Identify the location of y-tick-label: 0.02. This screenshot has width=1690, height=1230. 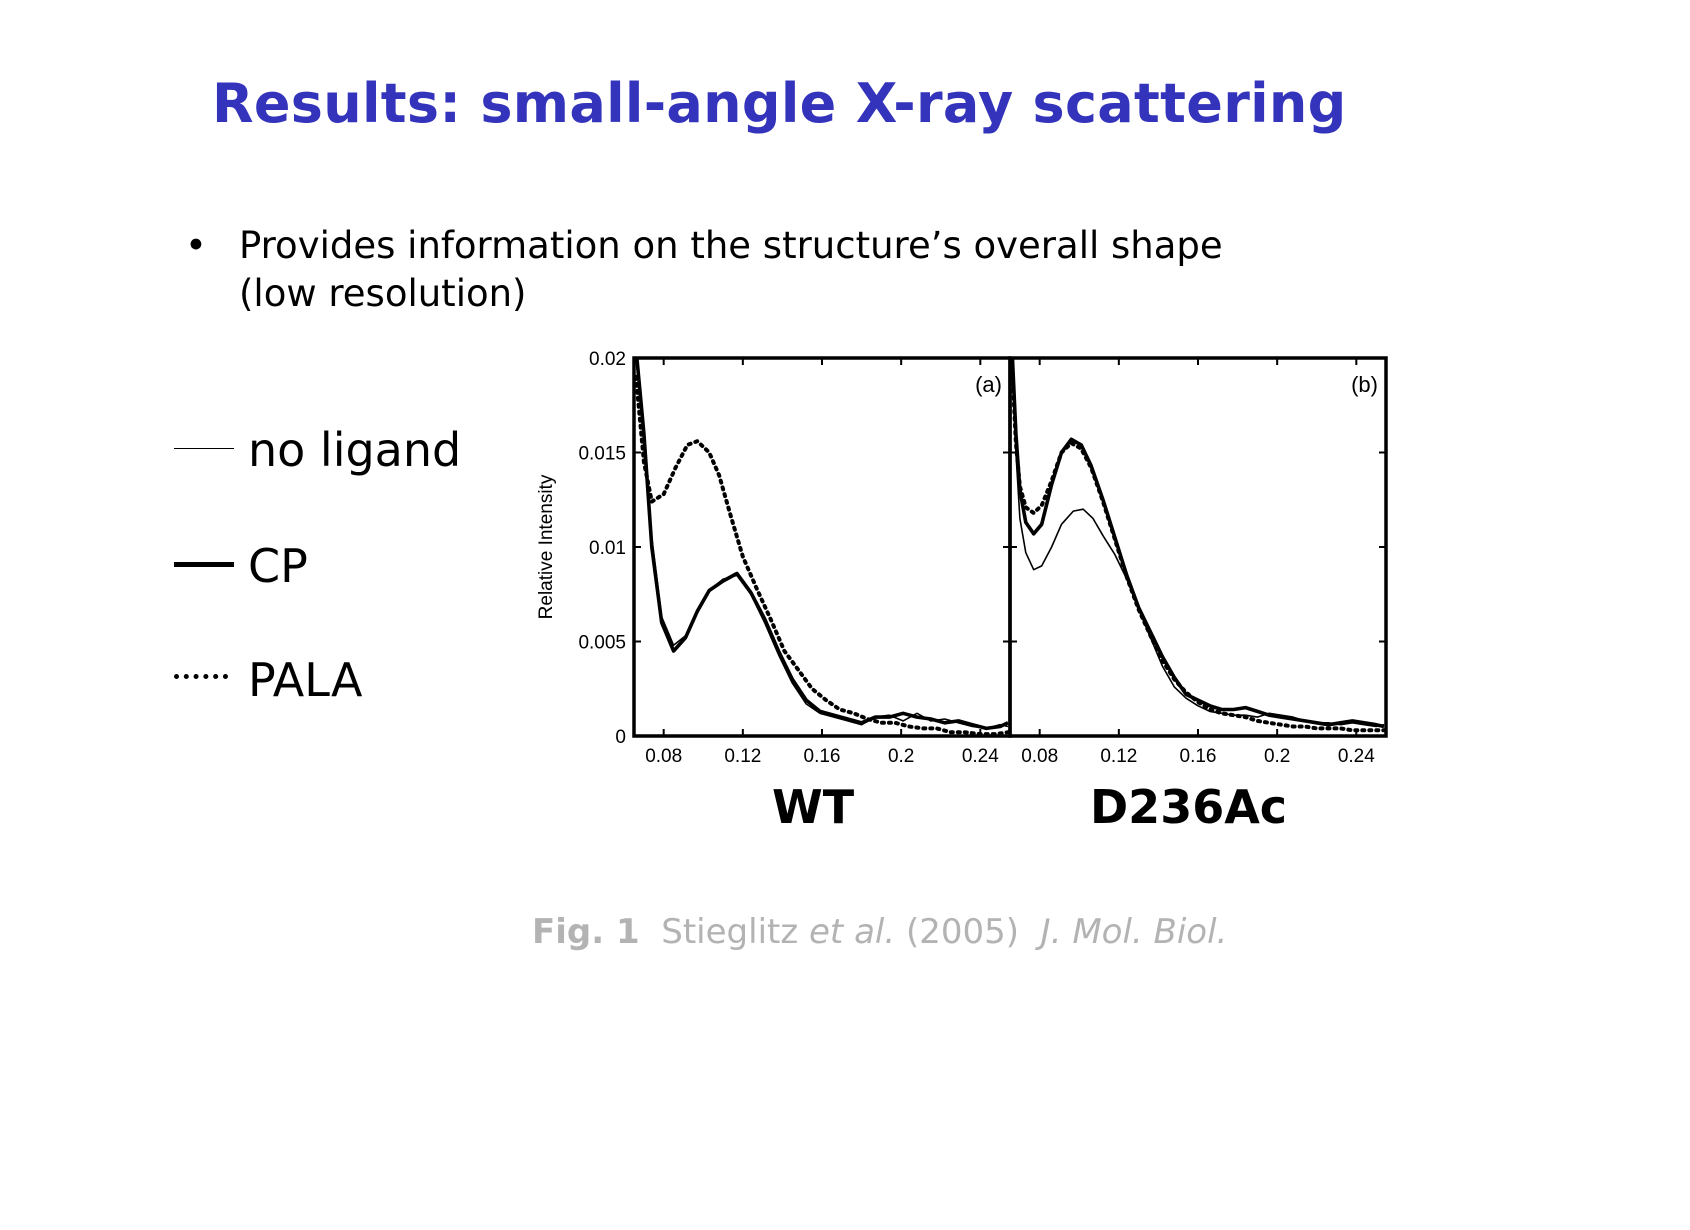
(607, 359).